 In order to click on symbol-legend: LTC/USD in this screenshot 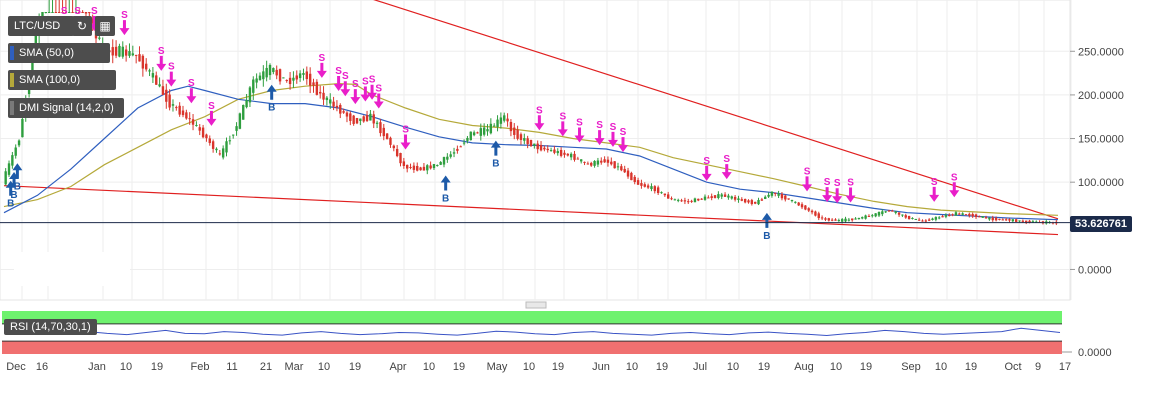, I will do `click(41, 26)`.